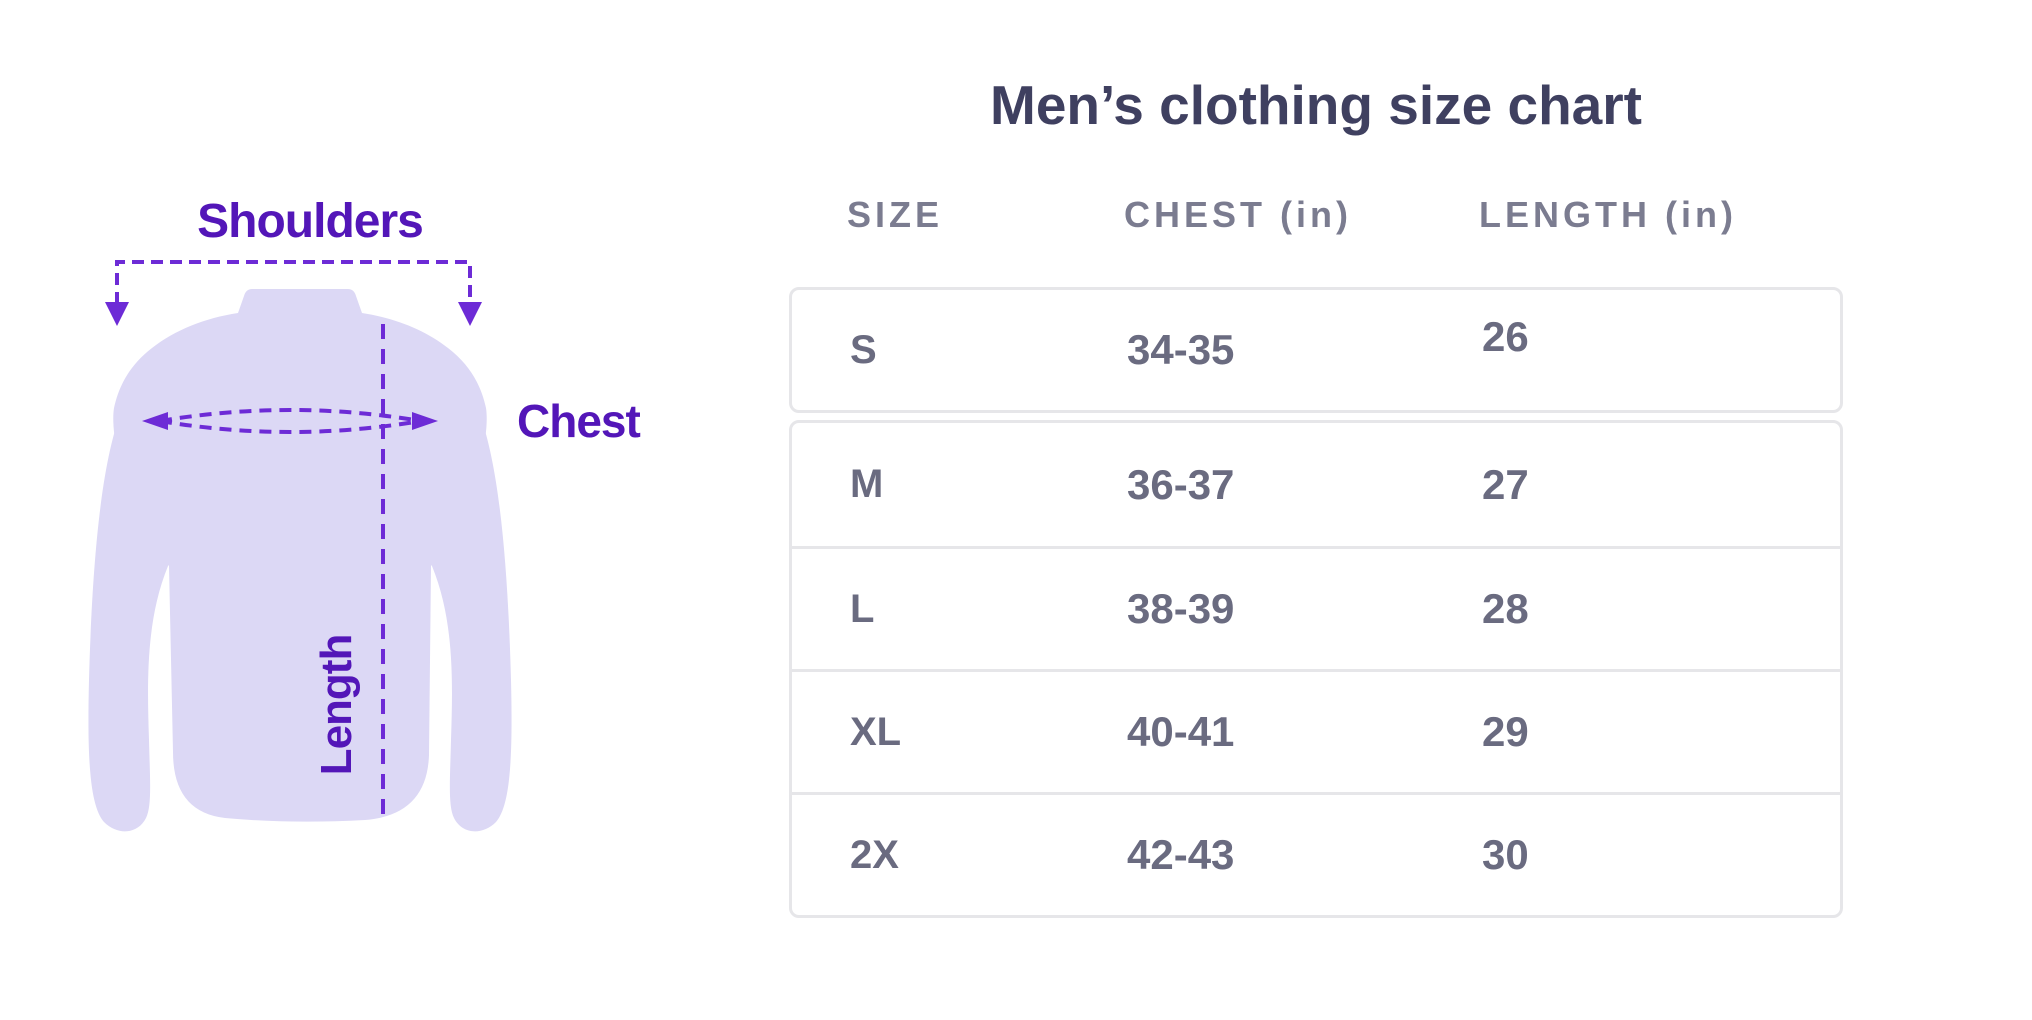 This screenshot has width=2032, height=1020. Describe the element at coordinates (290, 426) in the screenshot. I see `chest-ellipse-bottom` at that location.